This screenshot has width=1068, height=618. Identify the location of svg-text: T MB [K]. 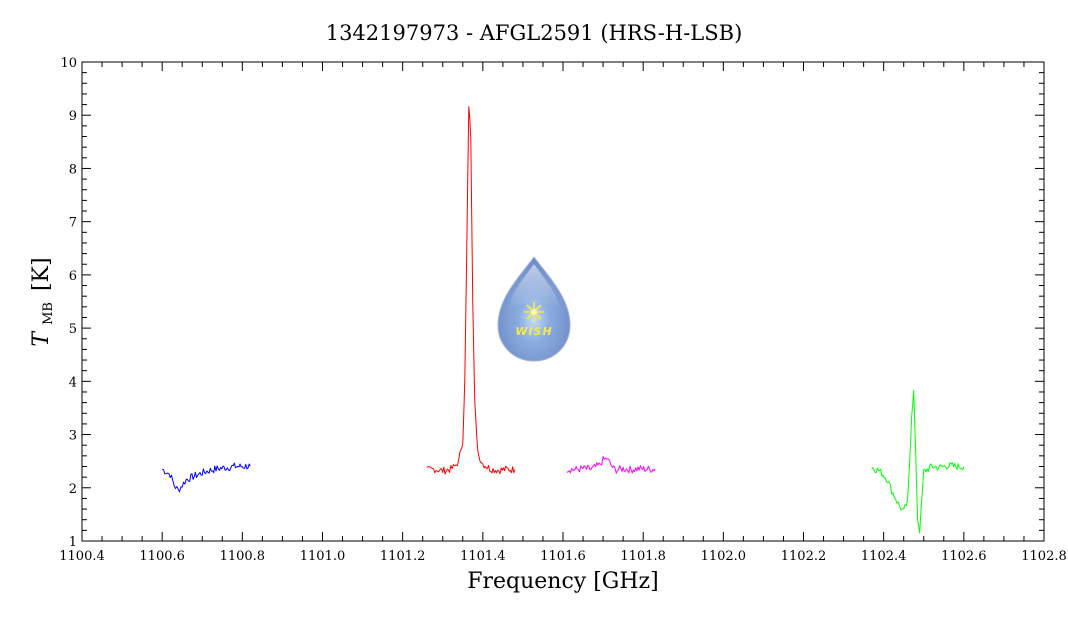
(43, 301).